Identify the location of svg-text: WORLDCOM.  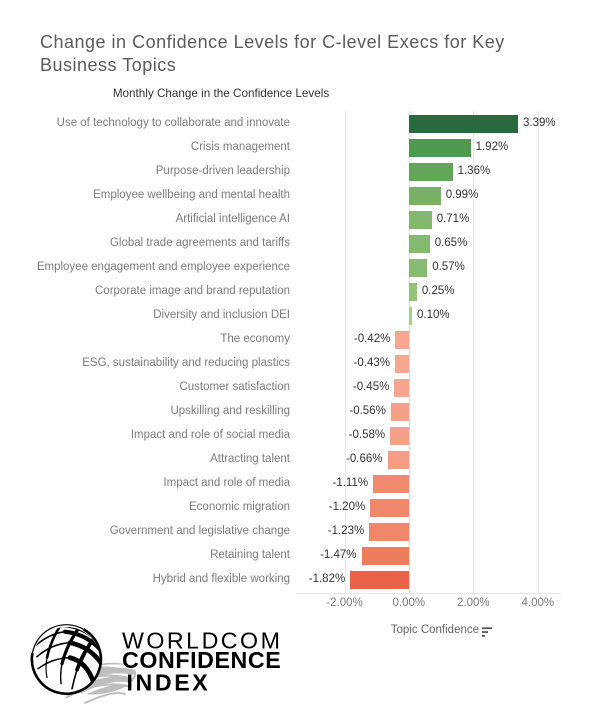
(202, 641).